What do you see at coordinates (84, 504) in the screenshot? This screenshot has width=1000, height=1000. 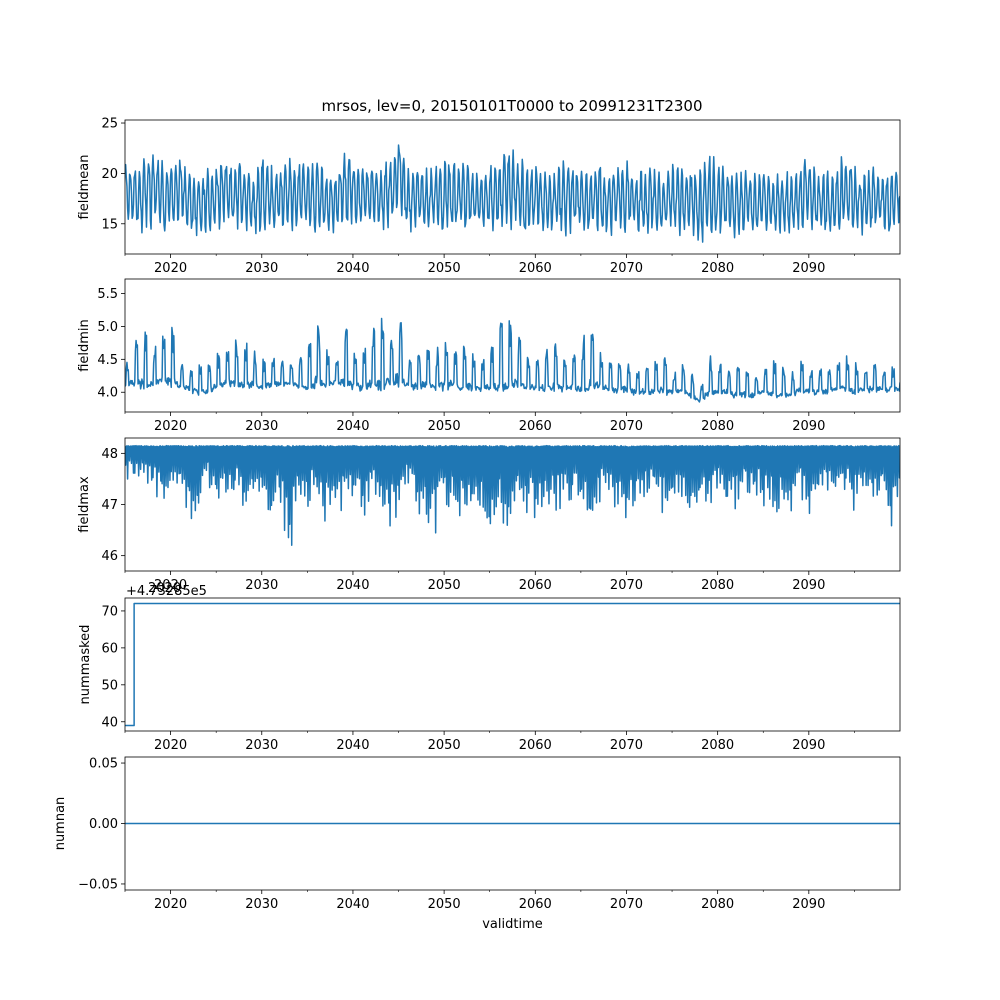 I see `y-axis-label-fieldmax: fieldmax` at bounding box center [84, 504].